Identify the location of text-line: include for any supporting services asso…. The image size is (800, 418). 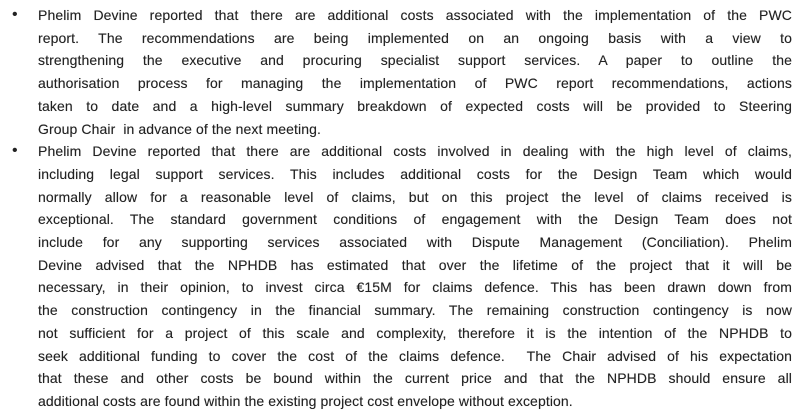
(415, 242).